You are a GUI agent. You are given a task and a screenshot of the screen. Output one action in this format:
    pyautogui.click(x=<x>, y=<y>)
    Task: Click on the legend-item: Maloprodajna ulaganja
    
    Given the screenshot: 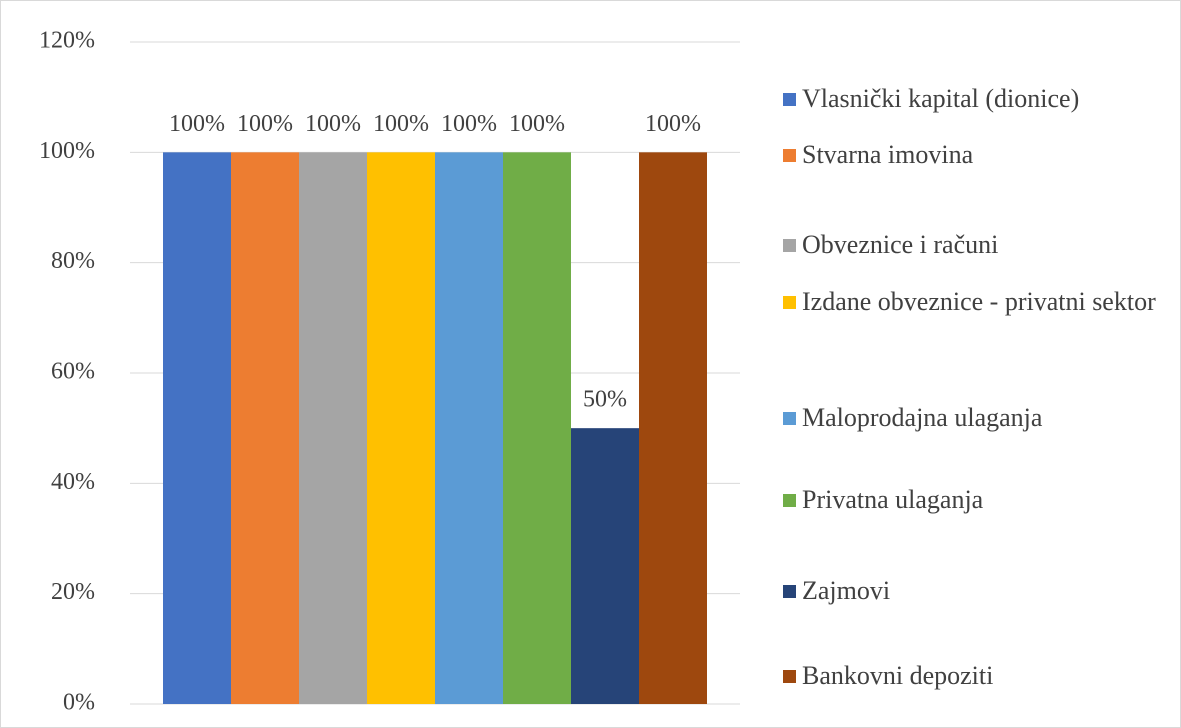 What is the action you would take?
    pyautogui.click(x=973, y=418)
    